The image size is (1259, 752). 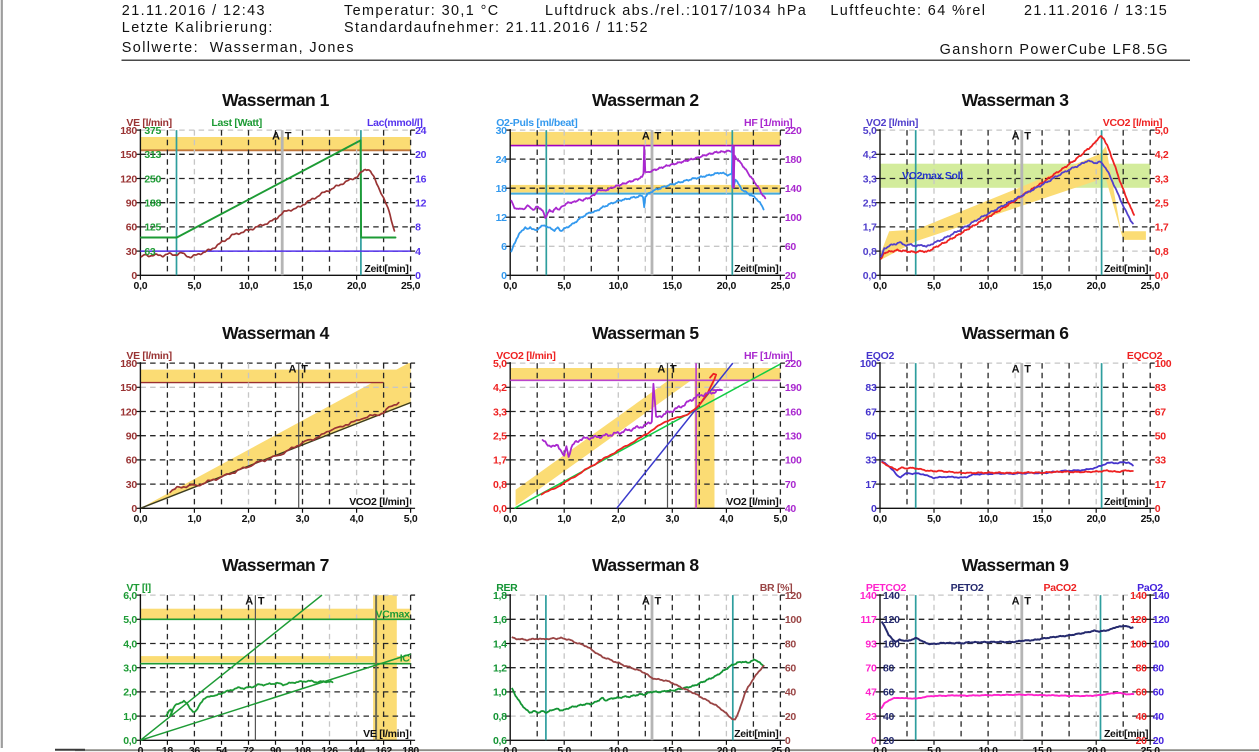 I want to click on svg-text: Luftfeuchte: 64 %rel, so click(x=908, y=11).